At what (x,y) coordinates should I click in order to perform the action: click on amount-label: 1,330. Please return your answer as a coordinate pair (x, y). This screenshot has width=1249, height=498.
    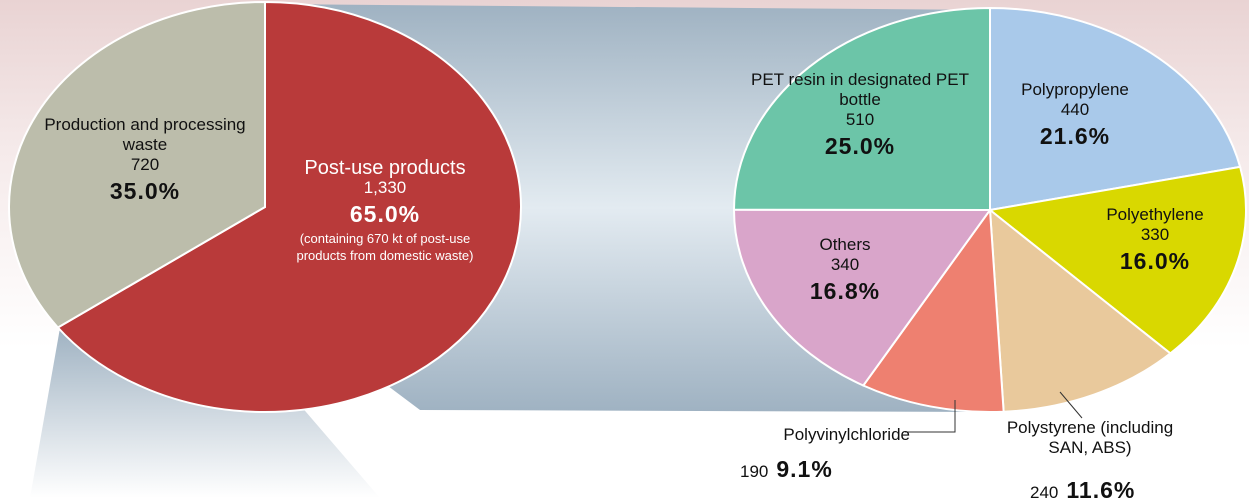
    Looking at the image, I should click on (385, 187).